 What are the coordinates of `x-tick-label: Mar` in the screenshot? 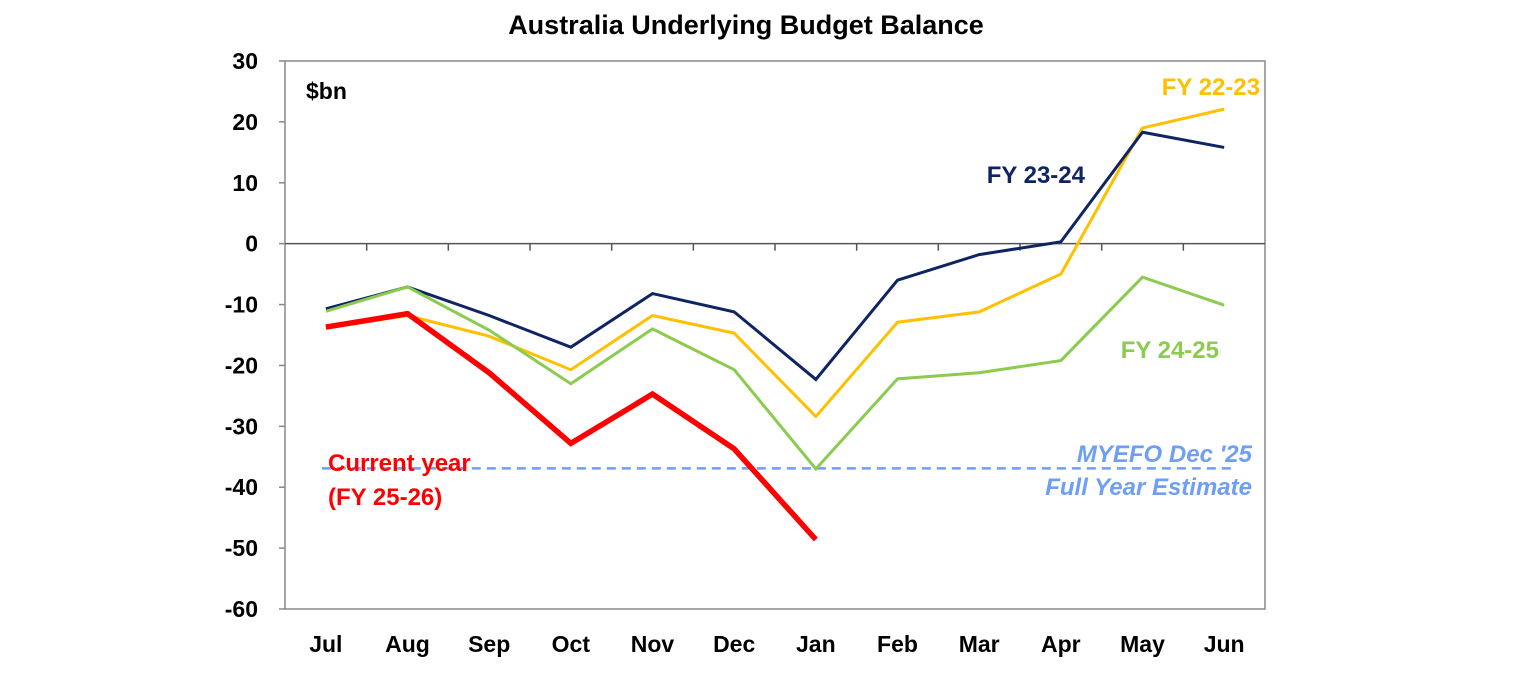 It's located at (979, 644).